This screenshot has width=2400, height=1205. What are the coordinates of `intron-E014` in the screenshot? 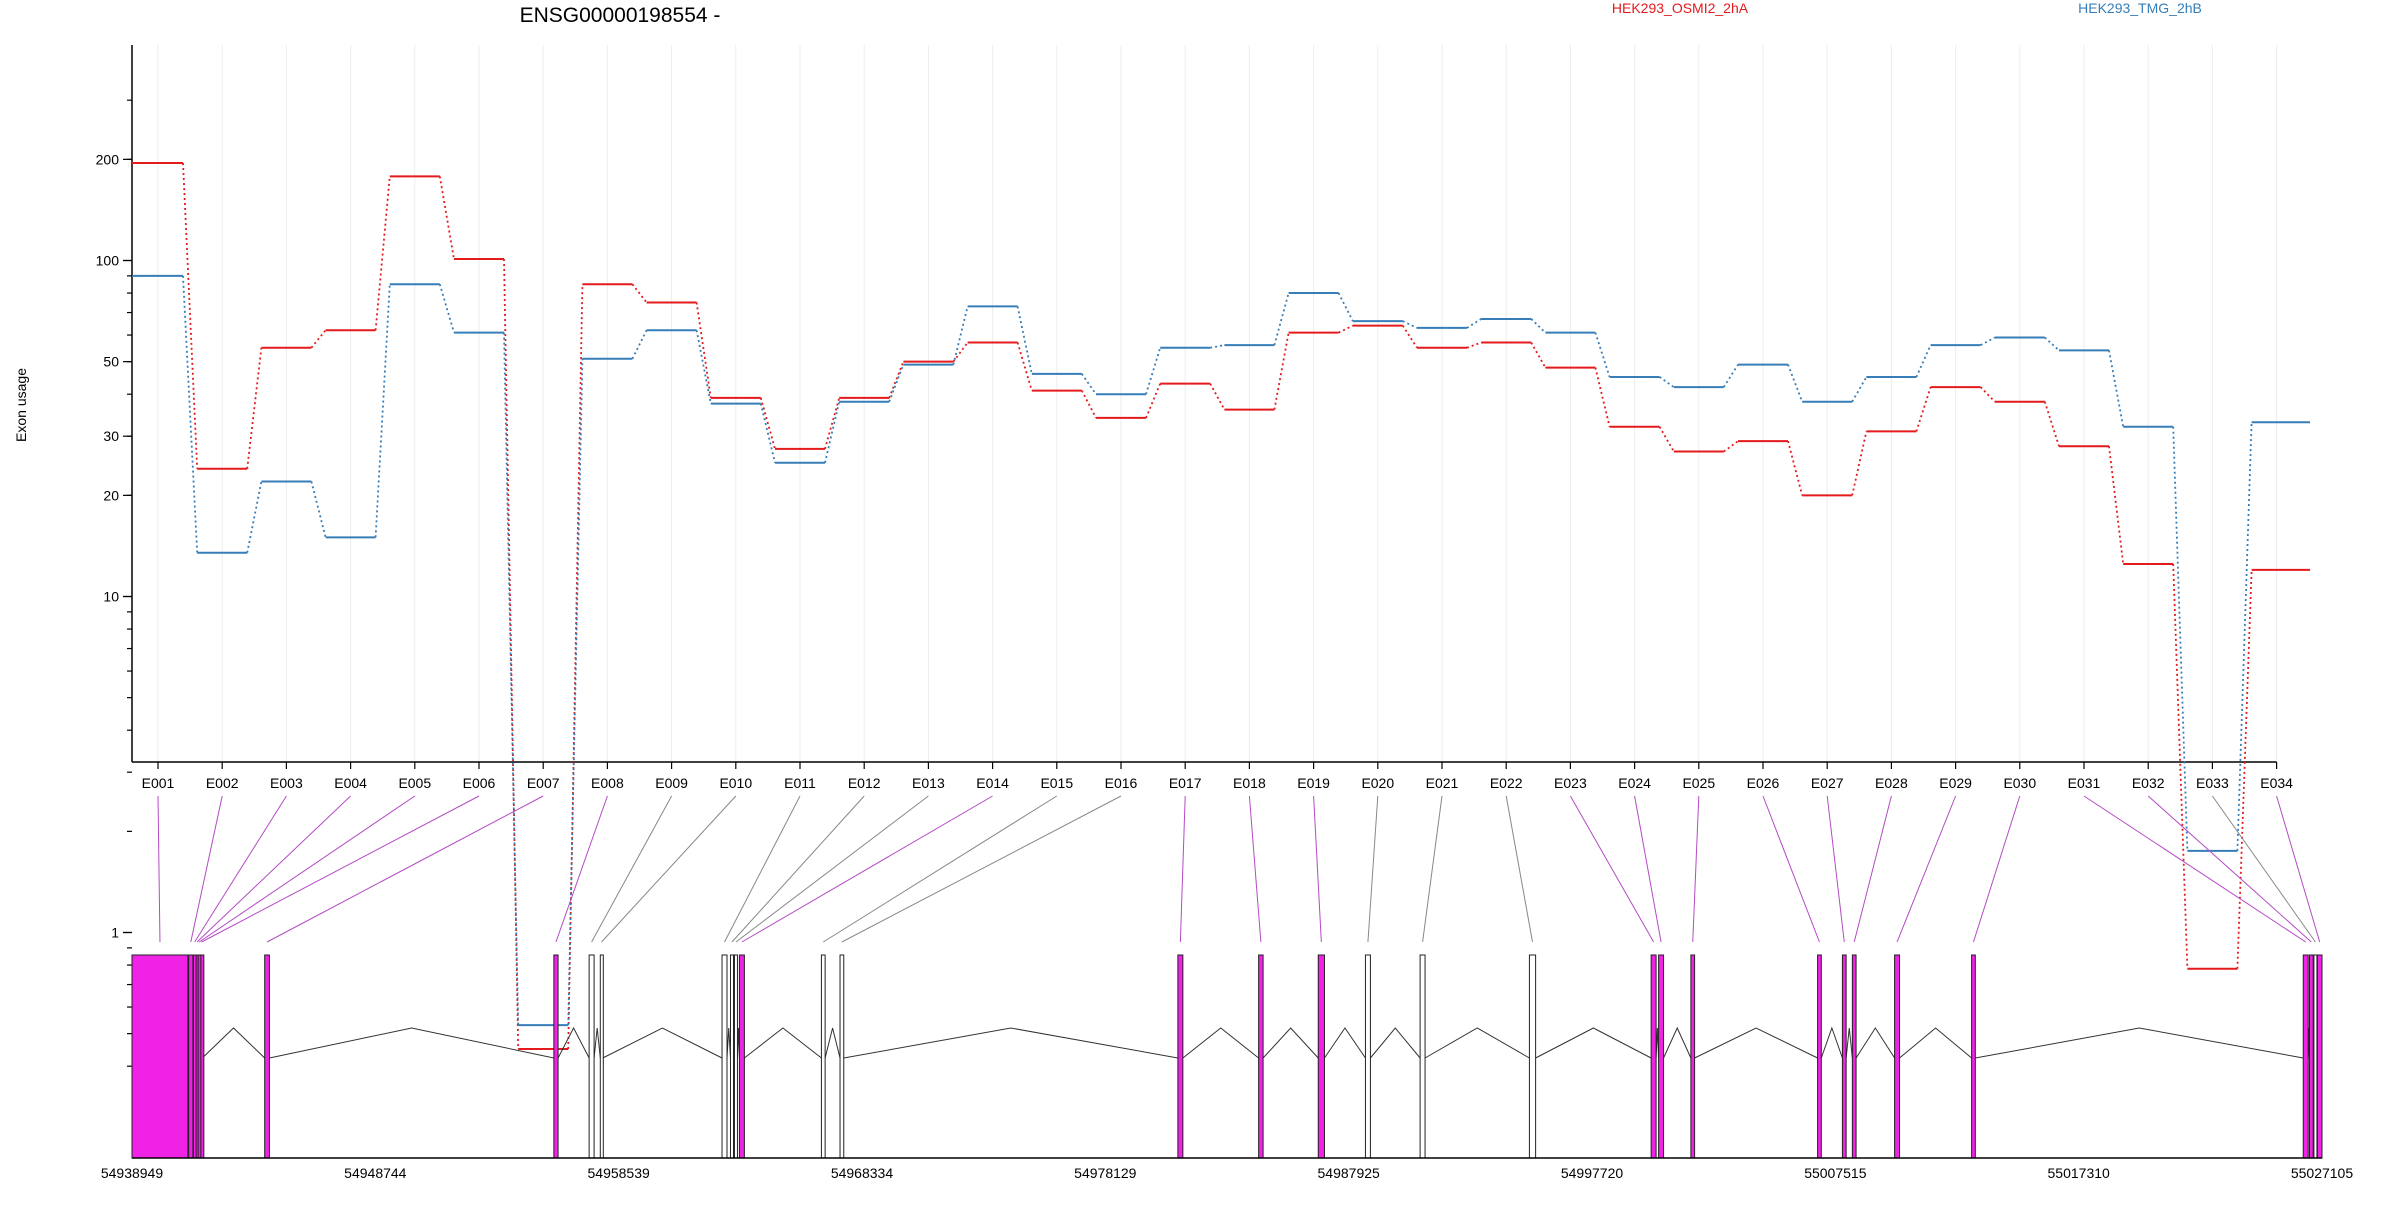 It's located at (783, 1043).